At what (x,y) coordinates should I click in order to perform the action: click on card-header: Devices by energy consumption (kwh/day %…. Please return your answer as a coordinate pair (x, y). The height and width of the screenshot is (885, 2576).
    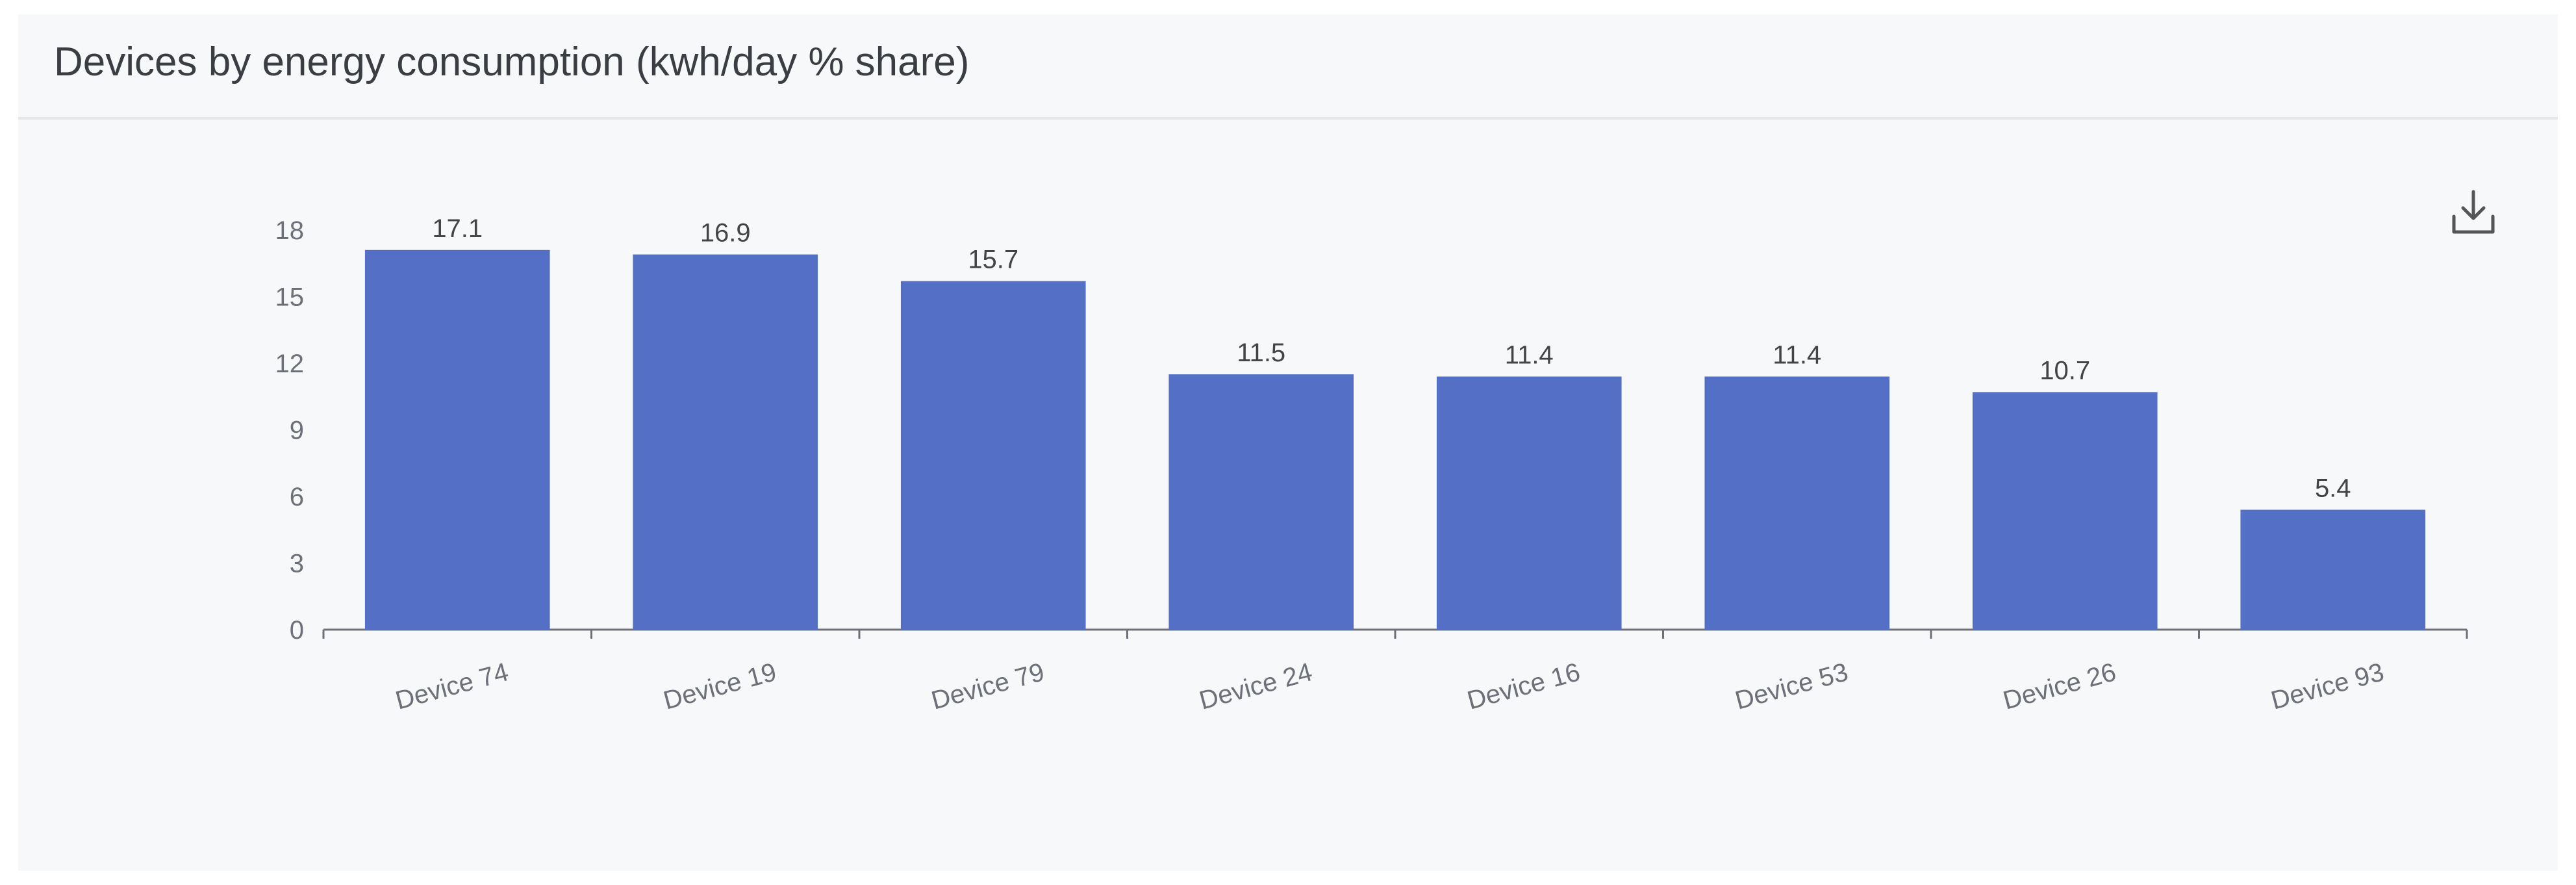
    Looking at the image, I should click on (1288, 67).